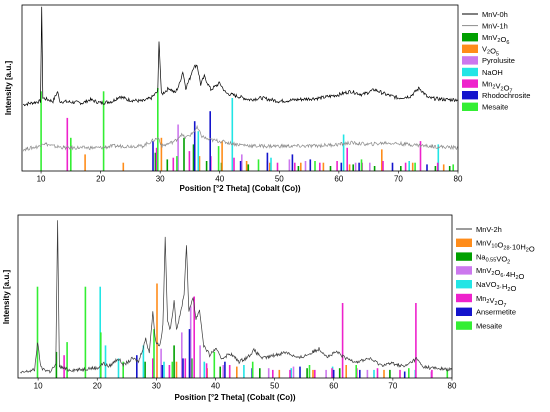 This screenshot has width=550, height=412. What do you see at coordinates (495, 14) in the screenshot?
I see `legend-label: MnV-0h` at bounding box center [495, 14].